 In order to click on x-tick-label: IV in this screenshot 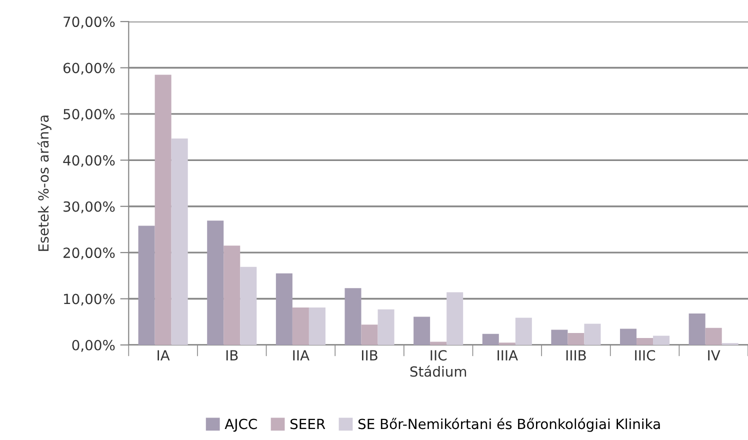, I will do `click(714, 355)`.